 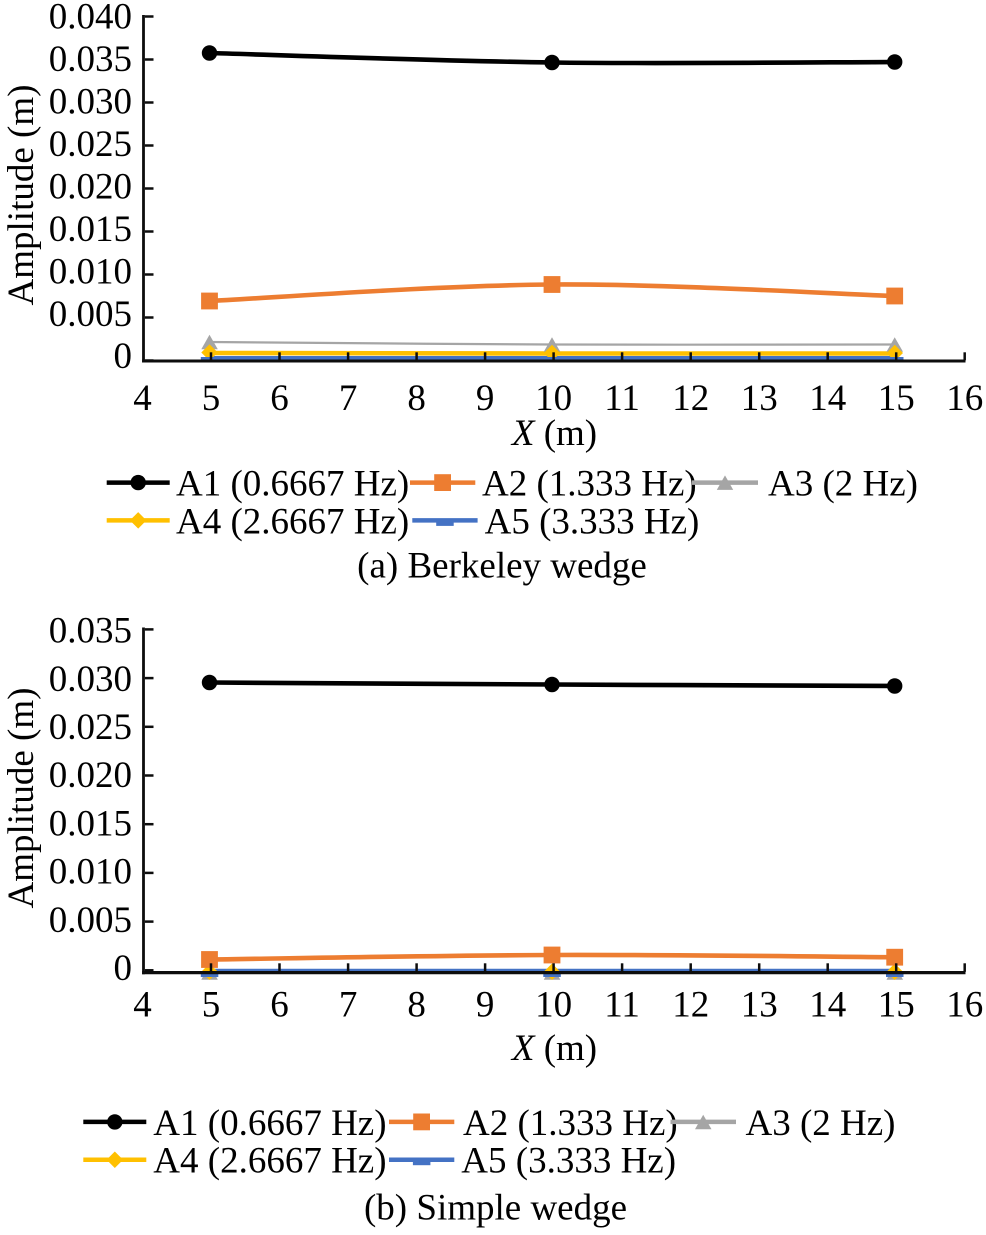 I want to click on svg-text: 0.040, so click(x=90, y=19).